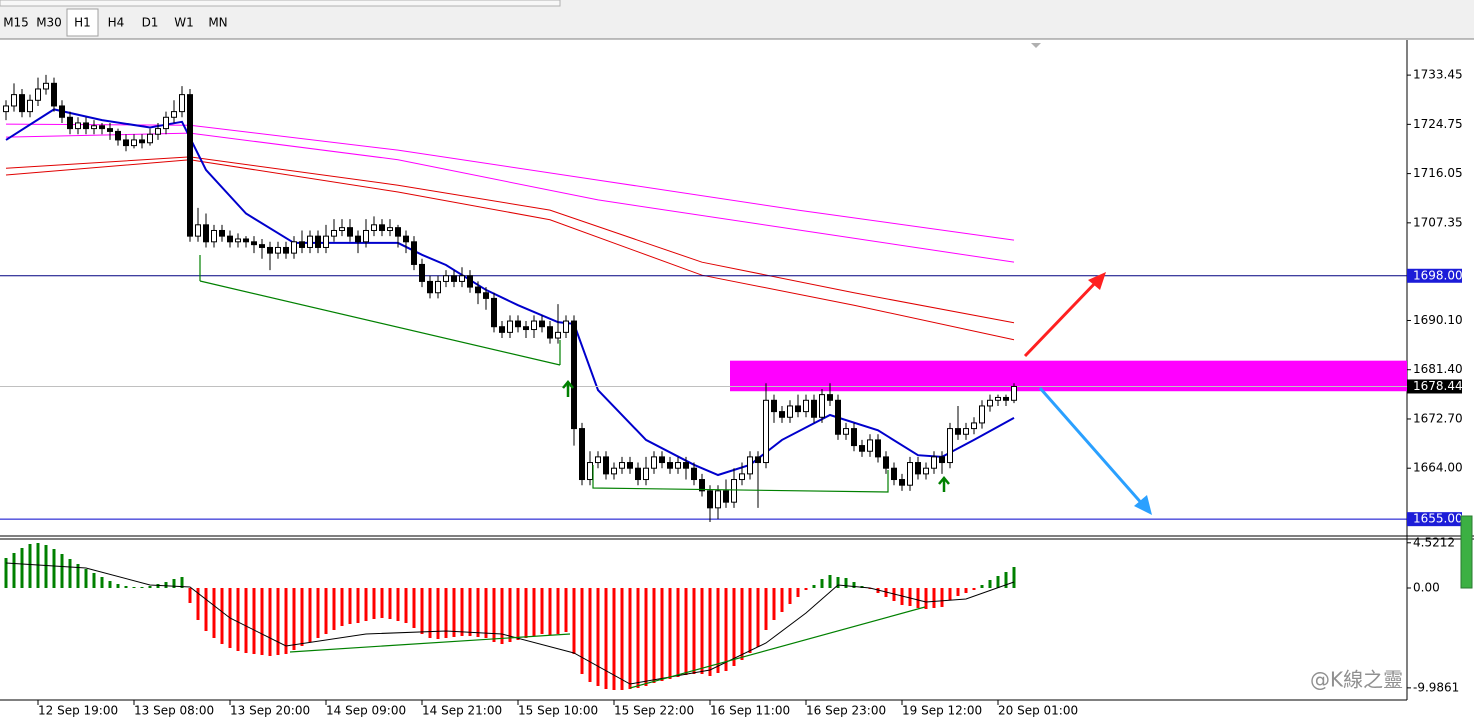  Describe the element at coordinates (1434, 275) in the screenshot. I see `price-label-box` at that location.